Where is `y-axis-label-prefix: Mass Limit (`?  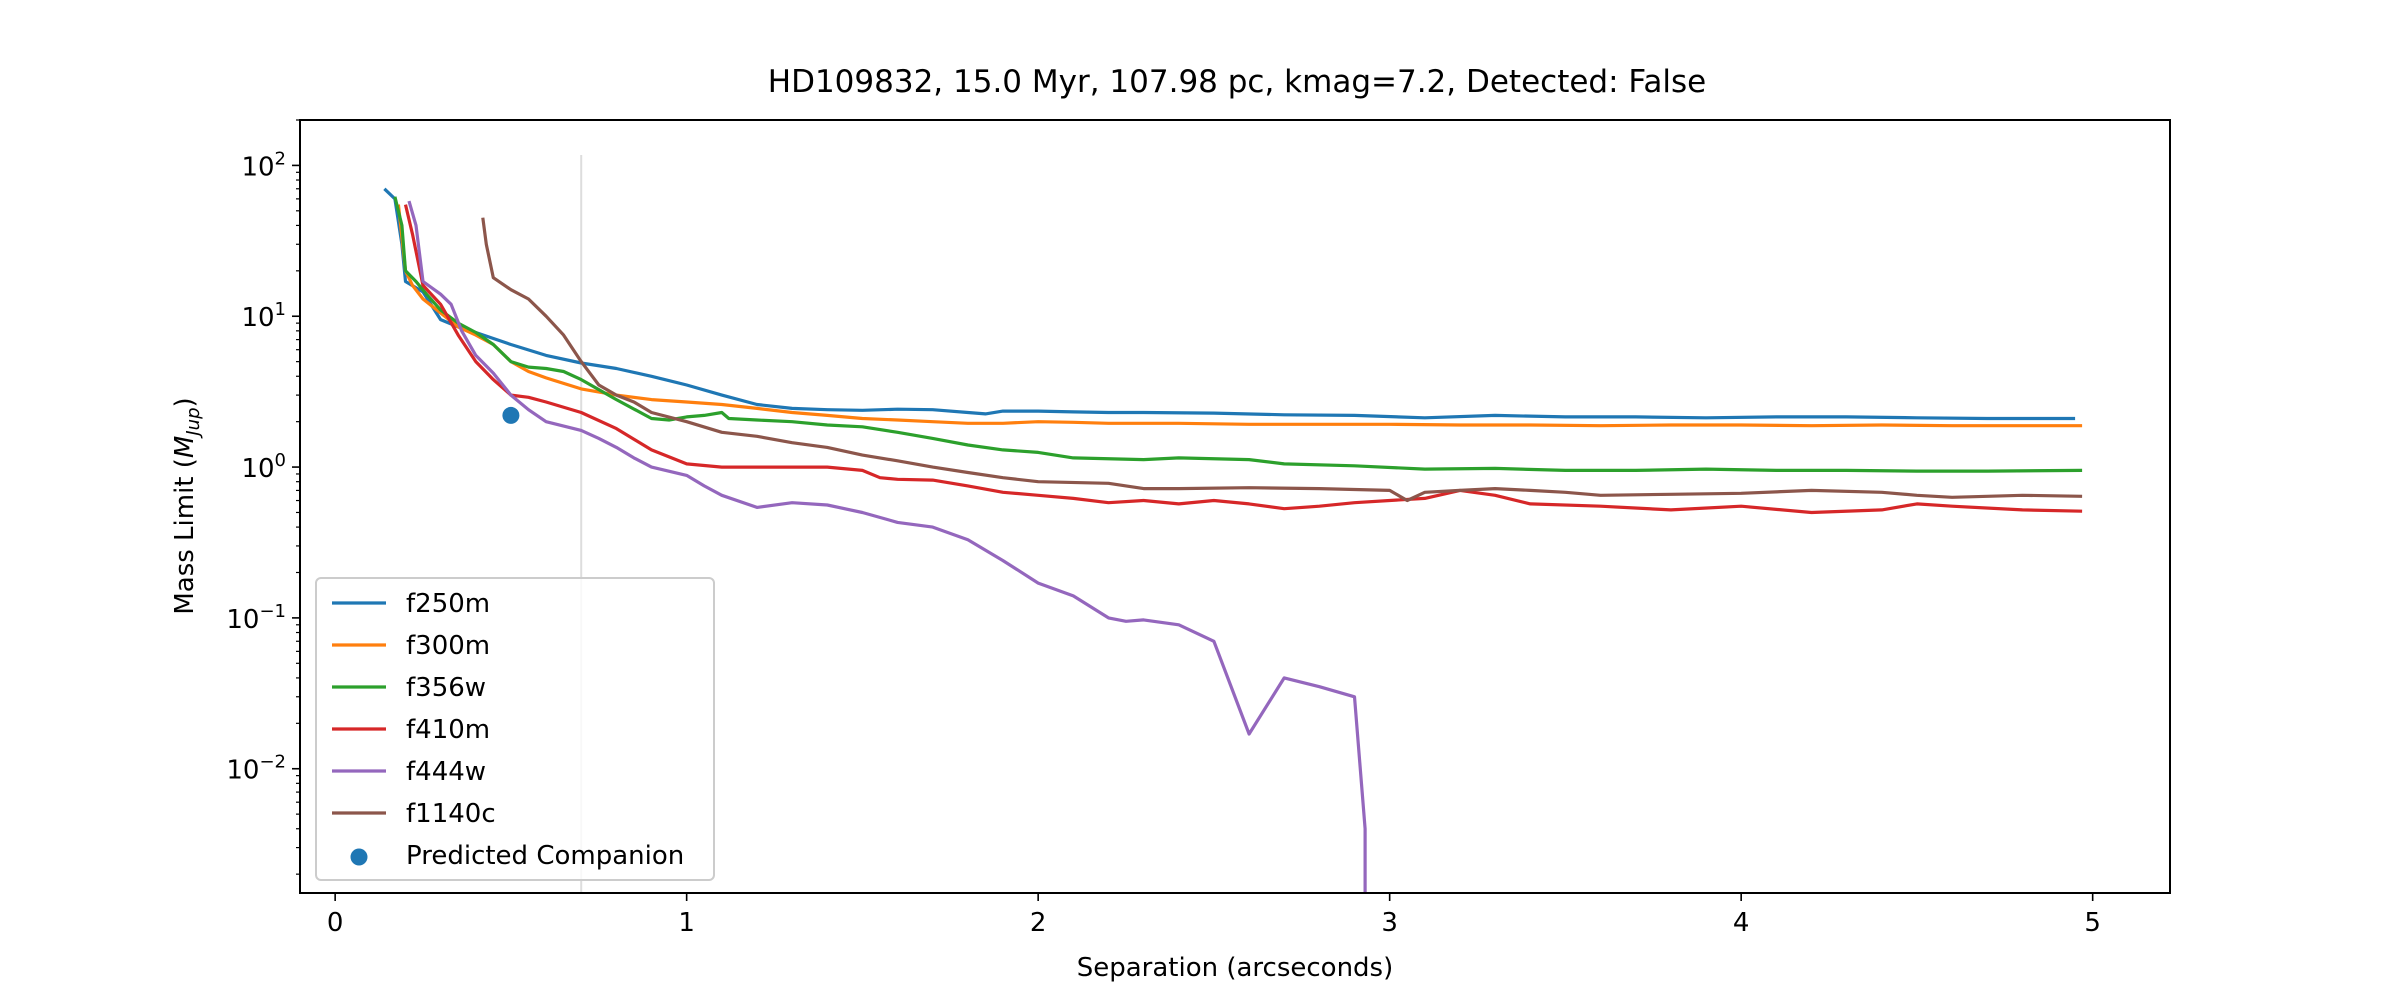
y-axis-label-prefix: Mass Limit ( is located at coordinates (185, 536).